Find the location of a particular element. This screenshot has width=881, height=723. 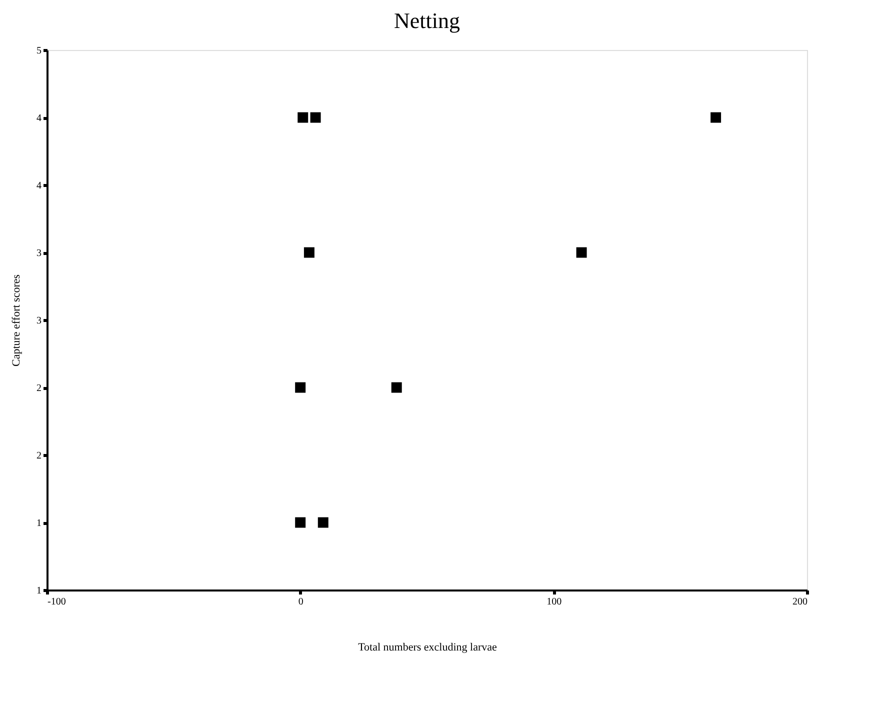

x-tick-label: 100 is located at coordinates (554, 602).